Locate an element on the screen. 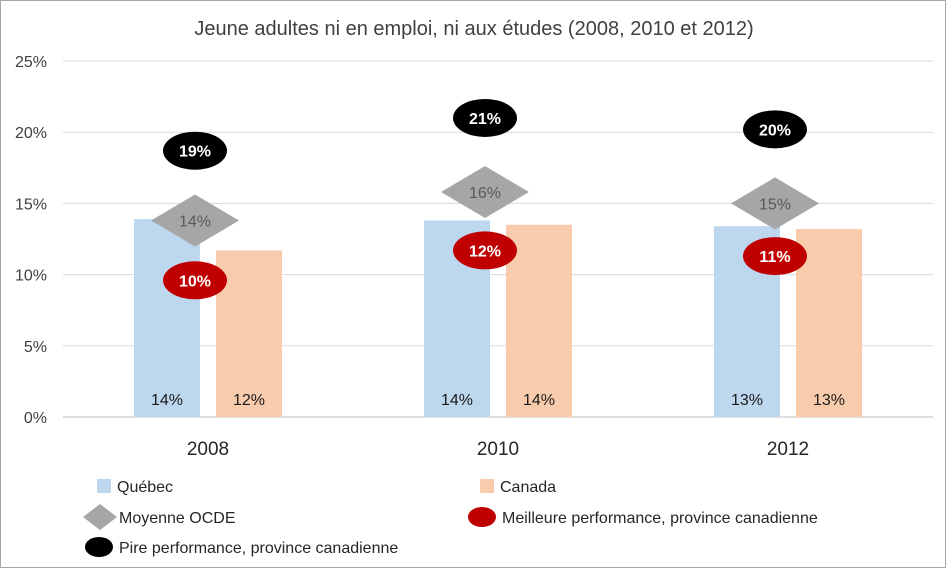  legend-label: Canada is located at coordinates (528, 487).